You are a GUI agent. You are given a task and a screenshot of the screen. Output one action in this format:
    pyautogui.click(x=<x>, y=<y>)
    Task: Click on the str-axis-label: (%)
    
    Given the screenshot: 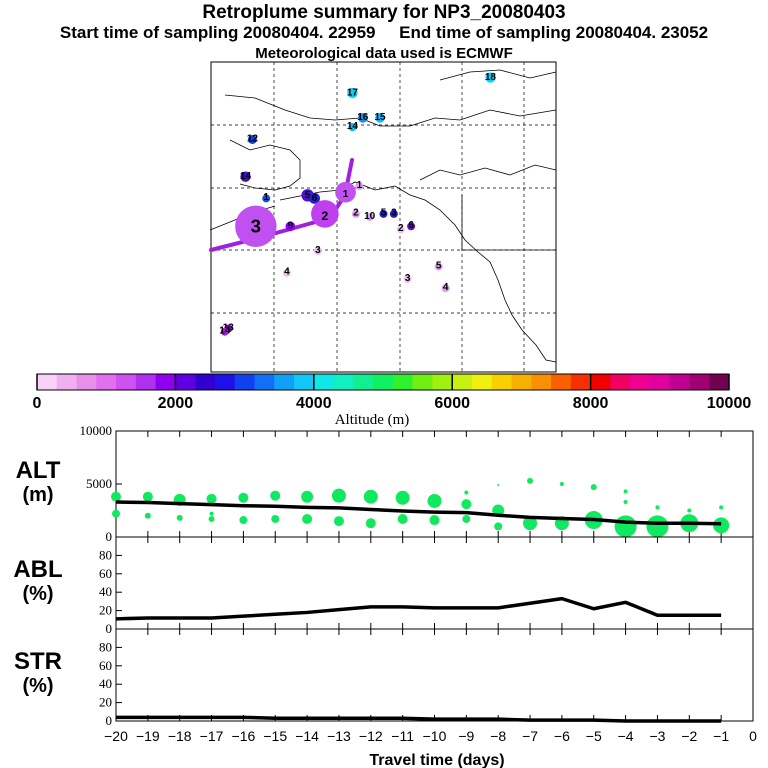 What is the action you would take?
    pyautogui.click(x=37, y=686)
    